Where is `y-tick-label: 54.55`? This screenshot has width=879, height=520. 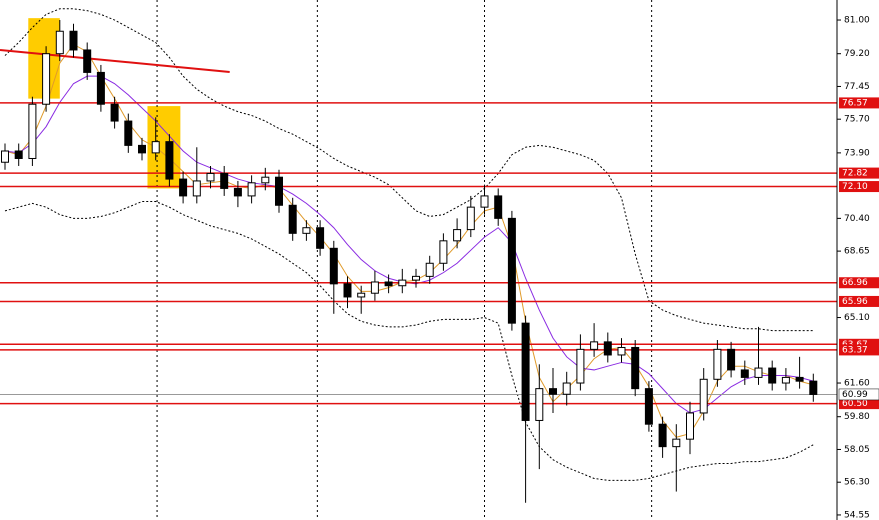
y-tick-label: 54.55 is located at coordinates (857, 515).